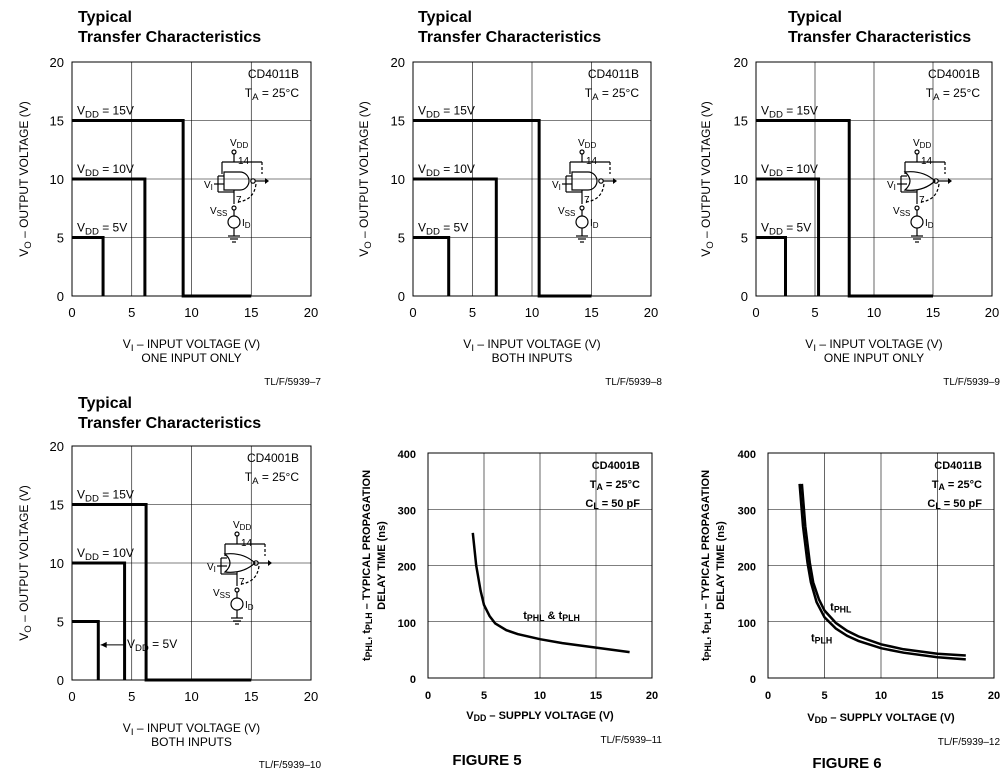 The height and width of the screenshot is (776, 1003). I want to click on figure-reference: TL/F/5939–10, so click(290, 765).